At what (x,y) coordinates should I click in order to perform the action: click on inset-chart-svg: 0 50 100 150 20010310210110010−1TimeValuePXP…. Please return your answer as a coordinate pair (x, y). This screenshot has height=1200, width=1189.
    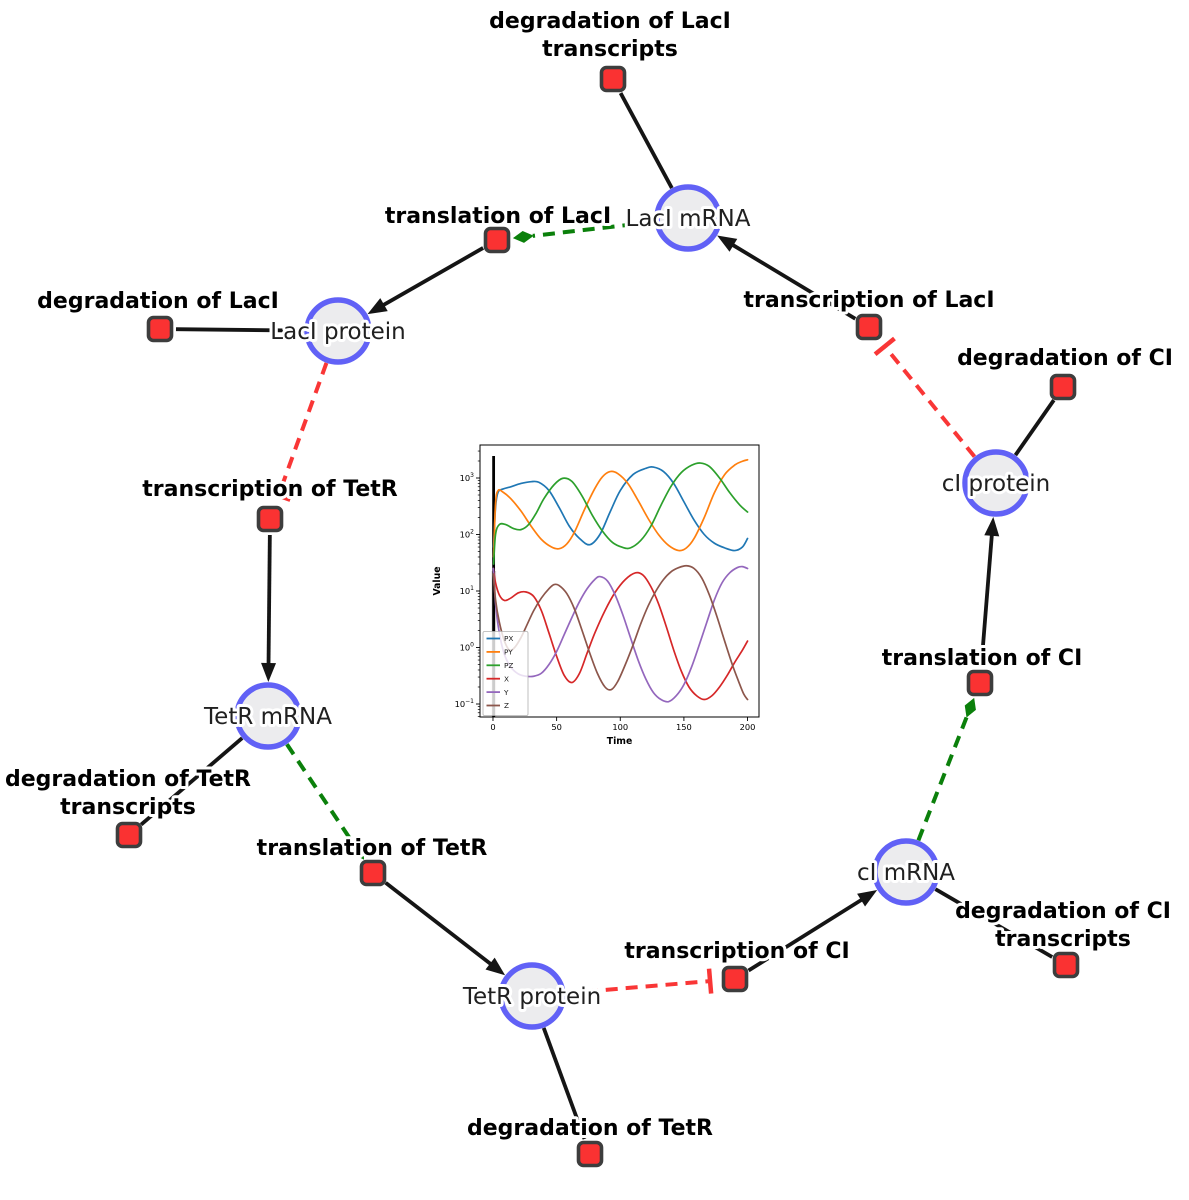
    Looking at the image, I should click on (596, 595).